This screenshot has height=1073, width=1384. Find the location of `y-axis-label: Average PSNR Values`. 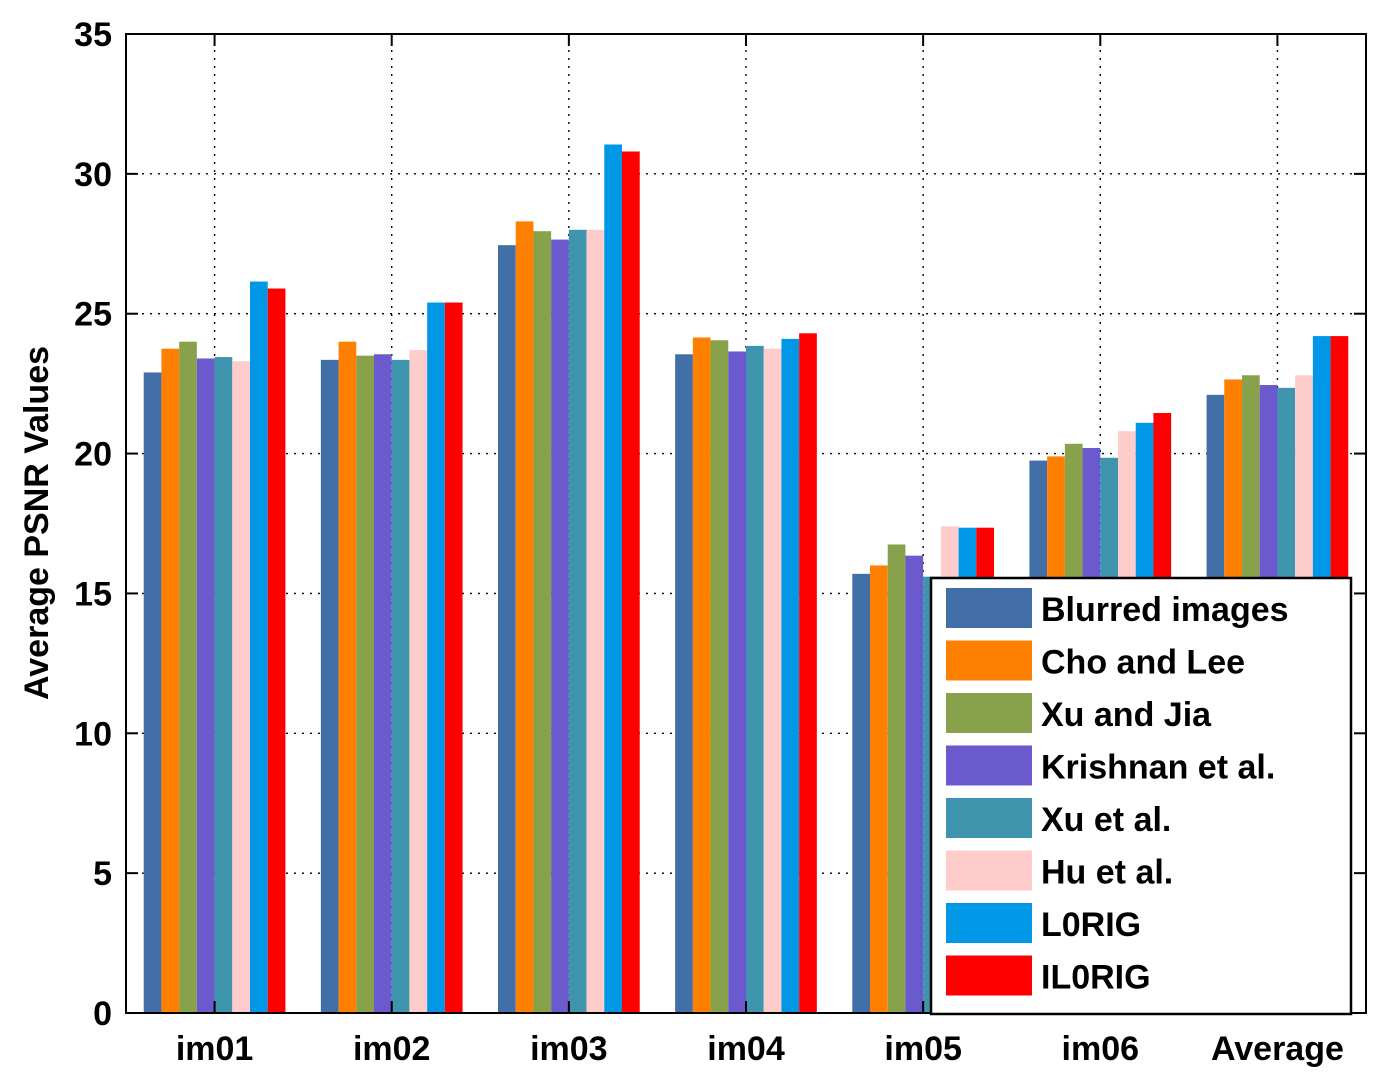

y-axis-label: Average PSNR Values is located at coordinates (37, 523).